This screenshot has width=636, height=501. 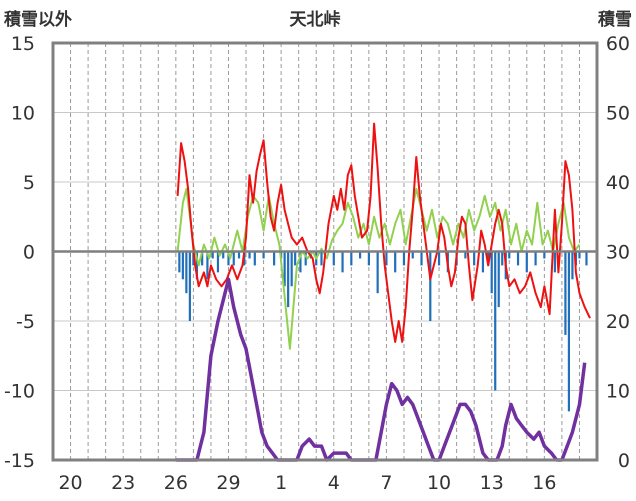 I want to click on x-tick-label: 29, so click(x=228, y=483).